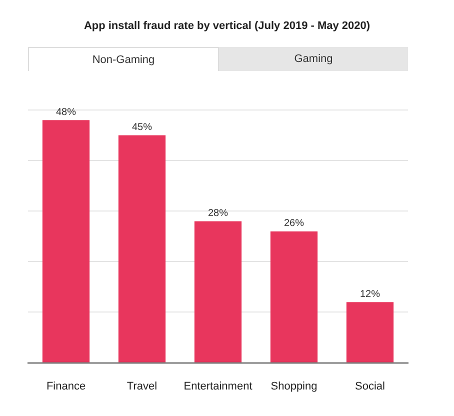 Image resolution: width=454 pixels, height=416 pixels. Describe the element at coordinates (142, 386) in the screenshot. I see `x-tick-label: Travel` at that location.